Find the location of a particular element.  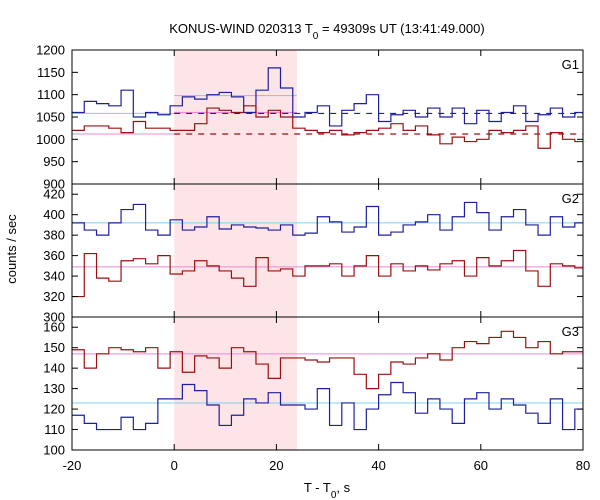

y-tick-label: 110 is located at coordinates (54, 429).